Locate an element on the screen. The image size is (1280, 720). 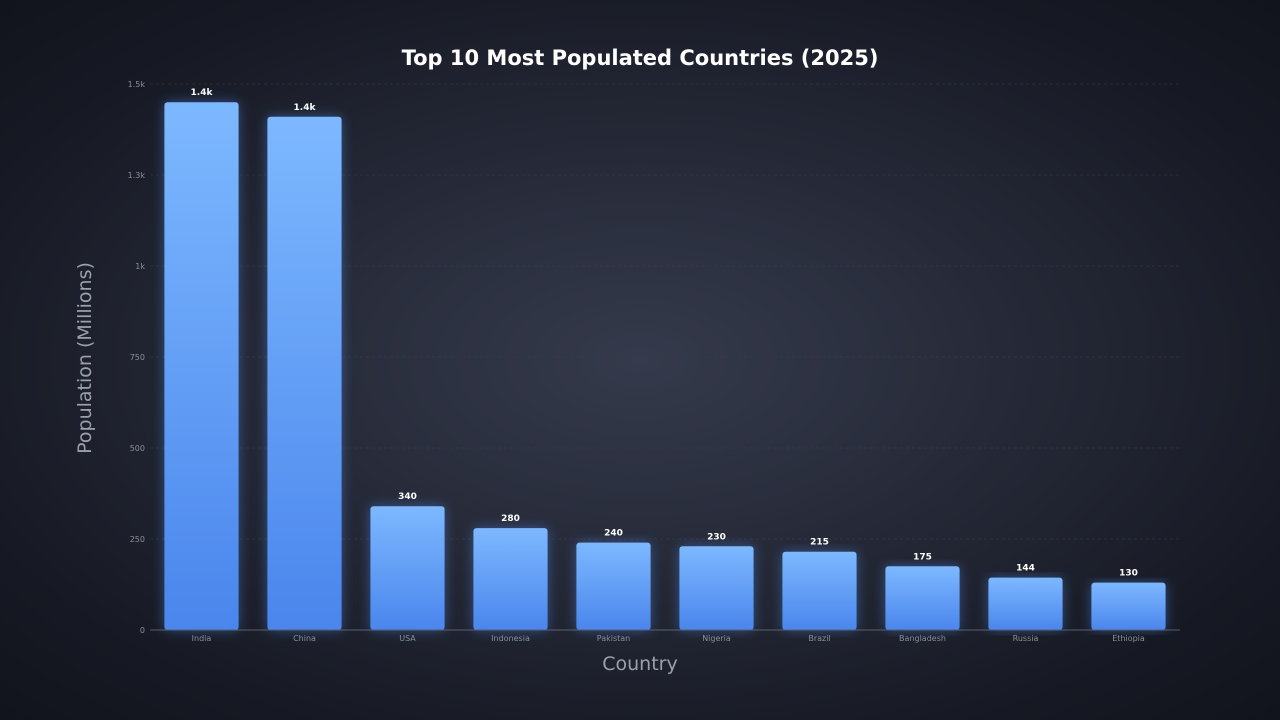
y-tick-label: 250 is located at coordinates (137, 539).